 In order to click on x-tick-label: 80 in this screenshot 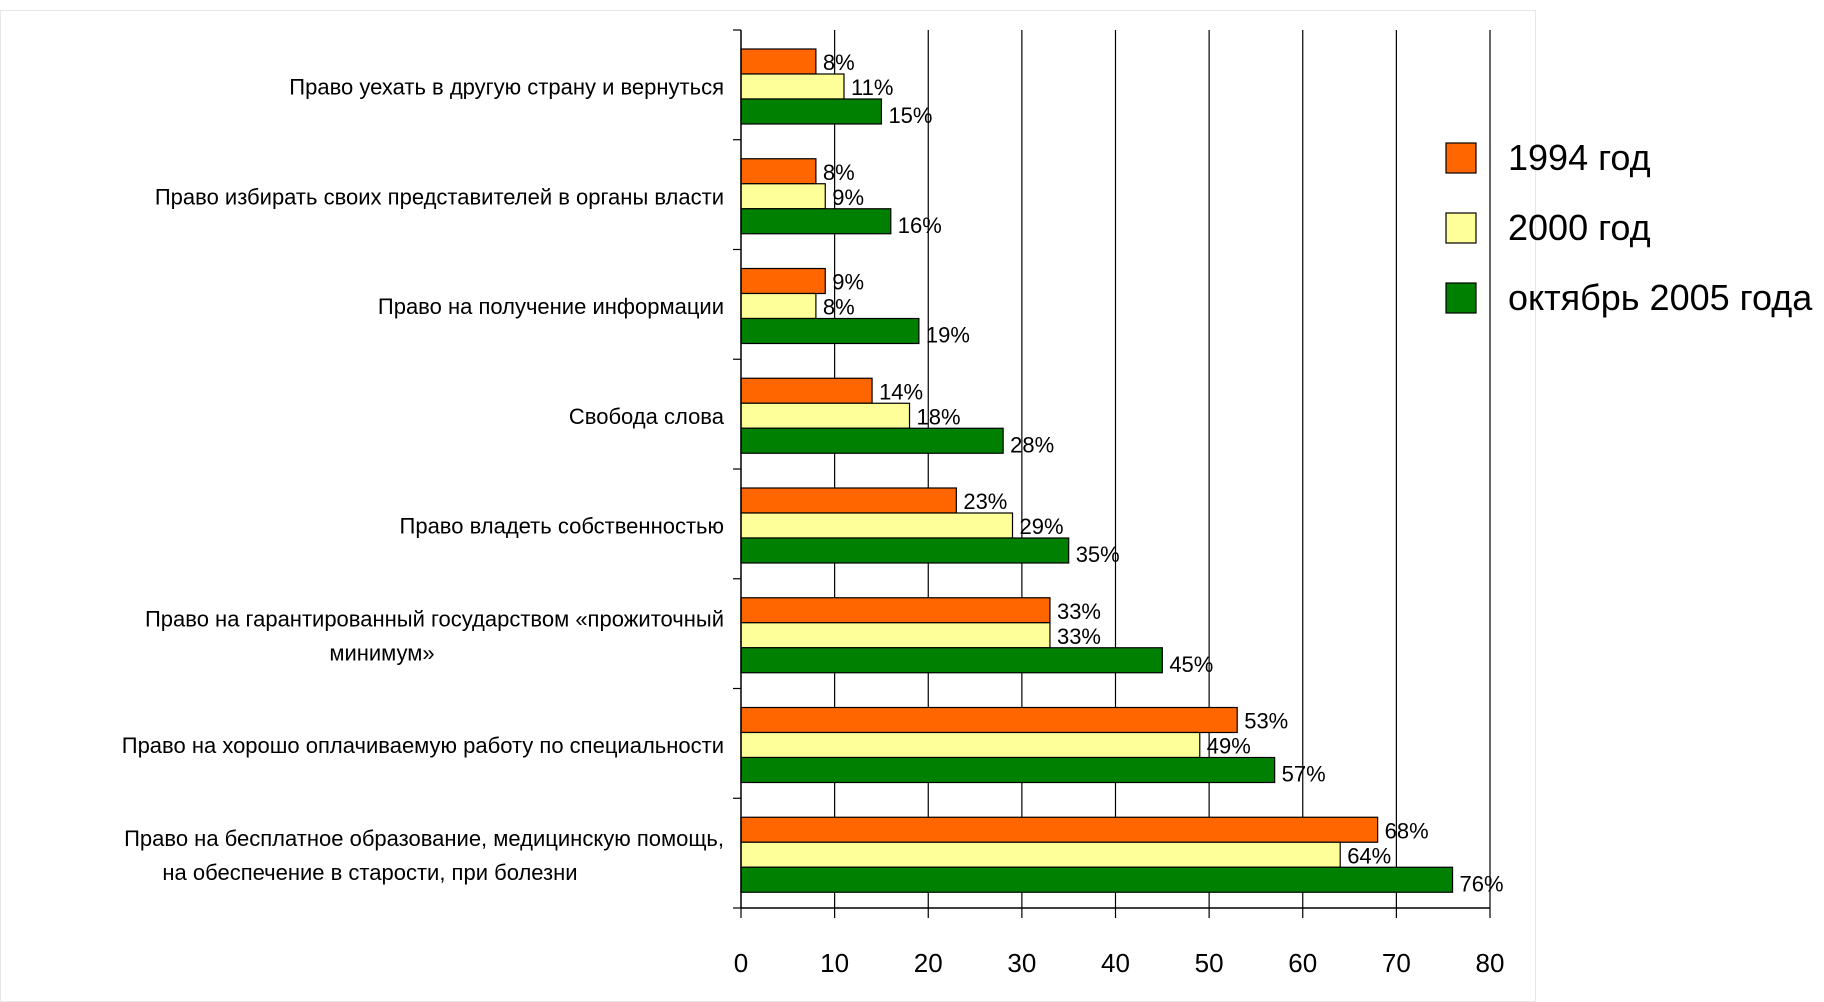, I will do `click(1490, 963)`.